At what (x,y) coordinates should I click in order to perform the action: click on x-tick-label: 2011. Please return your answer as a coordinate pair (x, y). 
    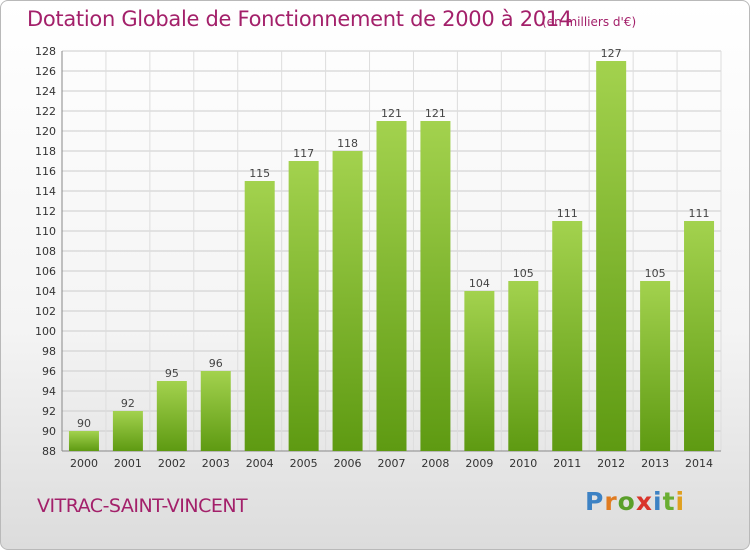
    Looking at the image, I should click on (567, 463).